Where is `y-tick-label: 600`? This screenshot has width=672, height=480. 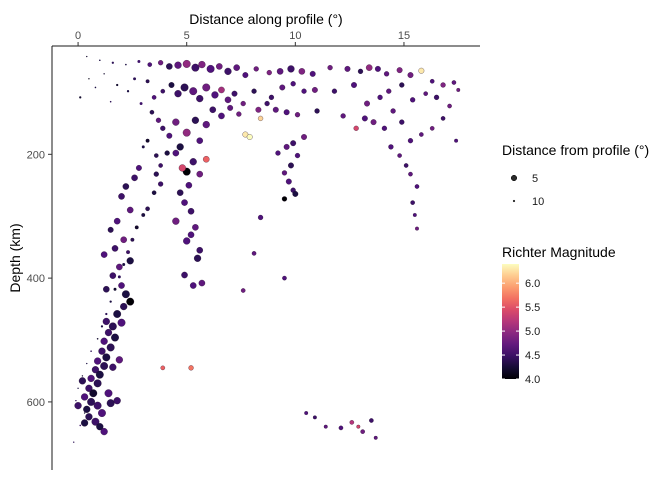
y-tick-label: 600 is located at coordinates (36, 403).